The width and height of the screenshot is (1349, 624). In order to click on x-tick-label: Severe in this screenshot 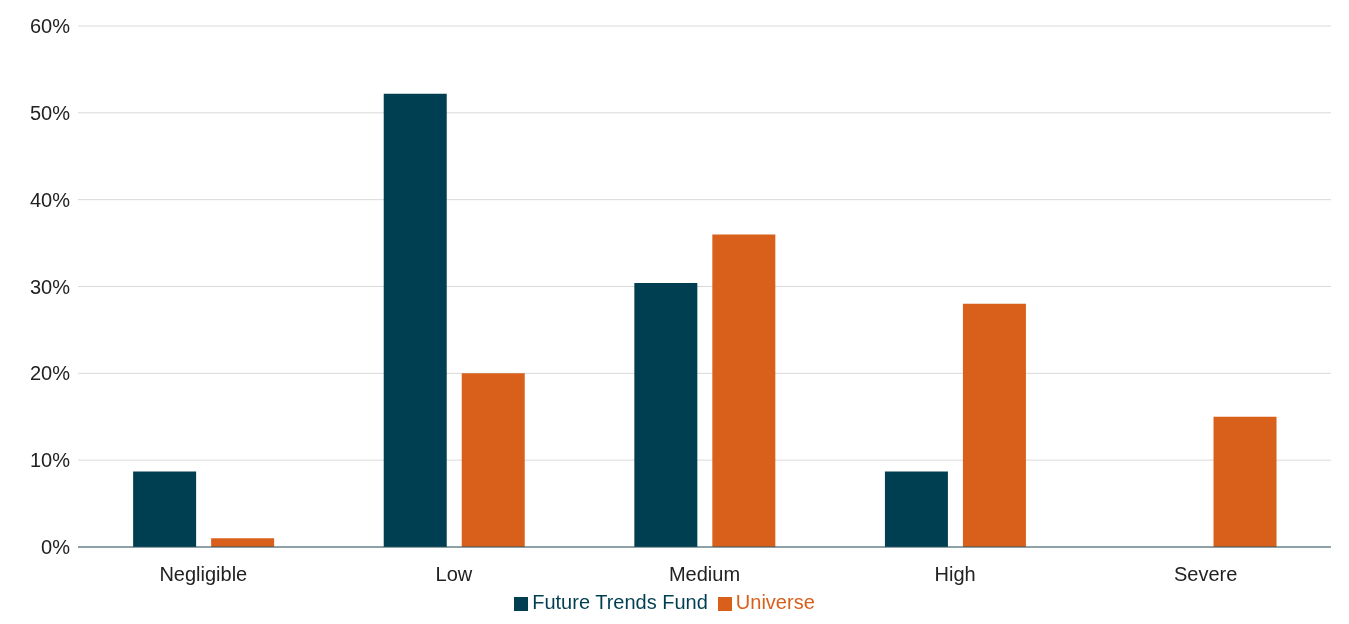, I will do `click(1206, 574)`.